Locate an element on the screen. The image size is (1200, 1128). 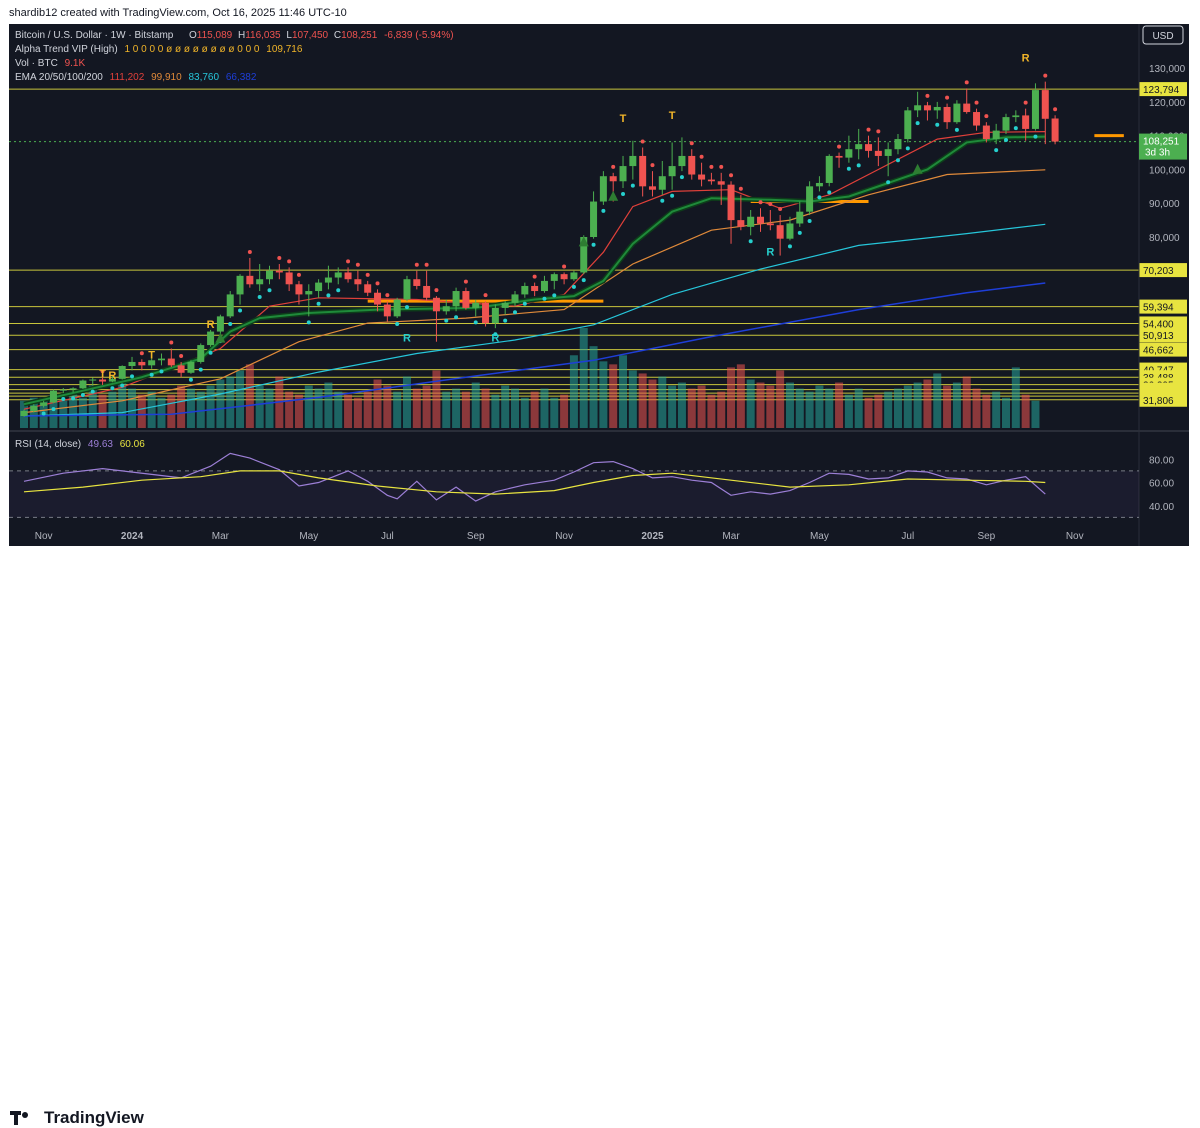
level-label: 54,400 is located at coordinates (1158, 324).